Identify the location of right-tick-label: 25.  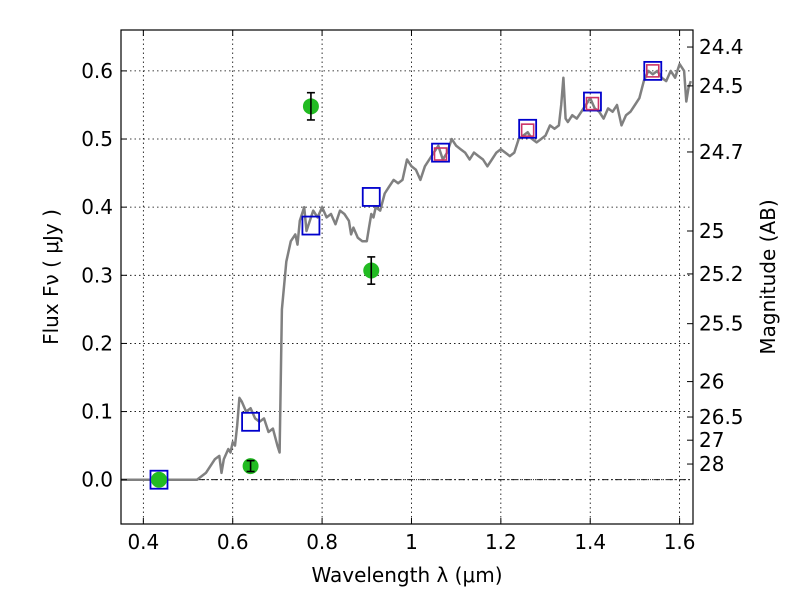
(711, 231).